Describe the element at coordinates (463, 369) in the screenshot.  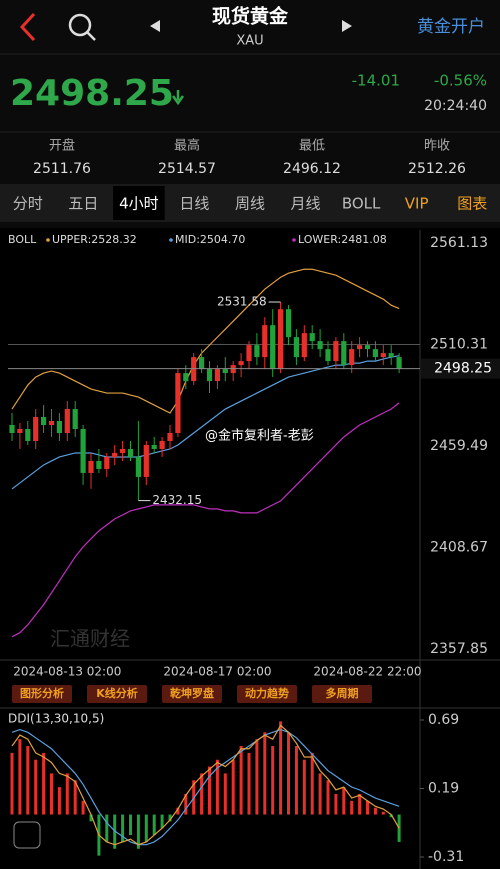
I see `price-tag-label: 2498.25` at that location.